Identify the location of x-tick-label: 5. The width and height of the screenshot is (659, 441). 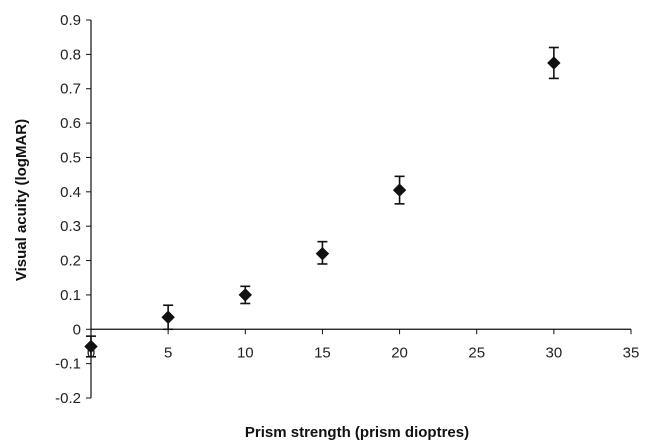
(168, 352).